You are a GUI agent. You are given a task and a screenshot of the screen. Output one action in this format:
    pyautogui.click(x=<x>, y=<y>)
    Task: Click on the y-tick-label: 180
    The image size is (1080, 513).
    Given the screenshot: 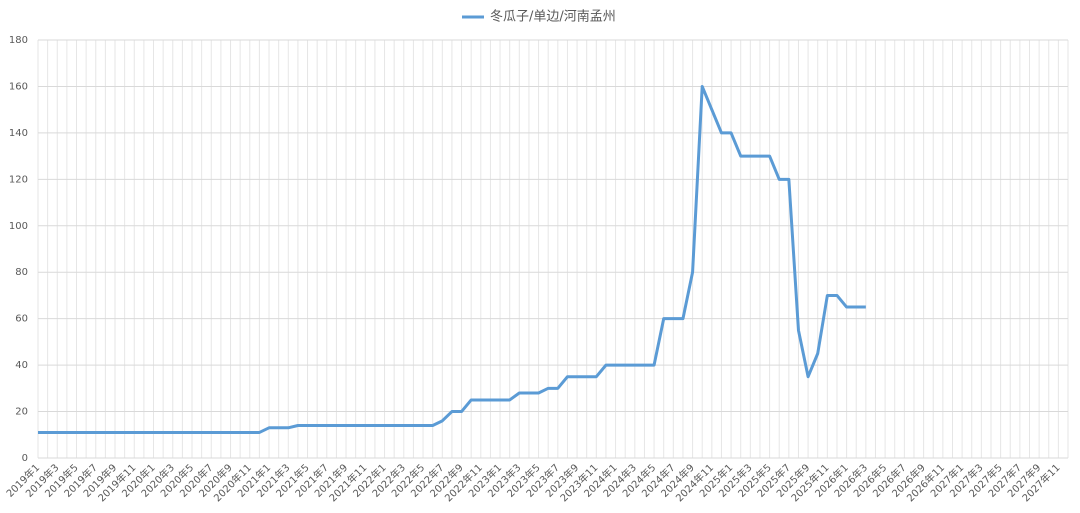 What is the action you would take?
    pyautogui.click(x=18, y=40)
    